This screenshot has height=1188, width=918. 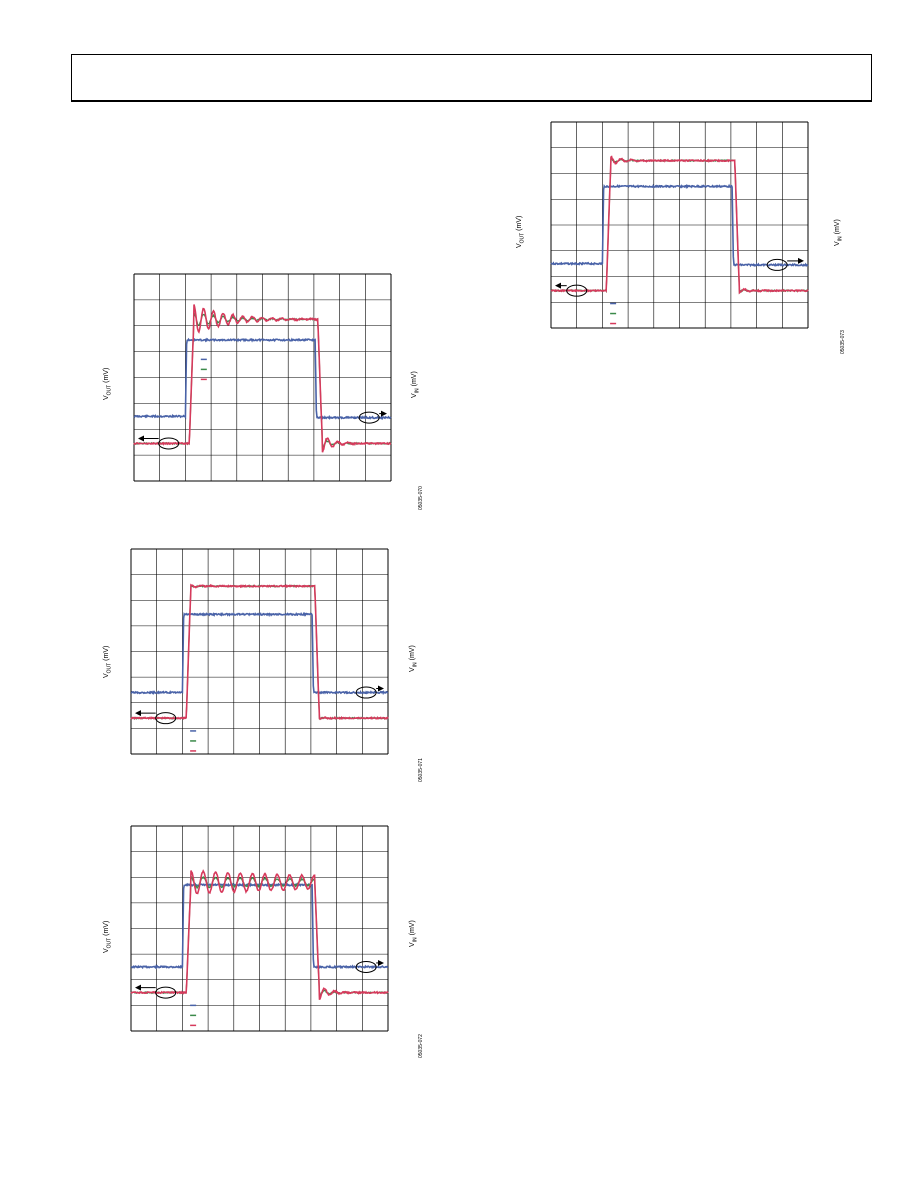 I want to click on figure-id: 05035-070, so click(x=421, y=498).